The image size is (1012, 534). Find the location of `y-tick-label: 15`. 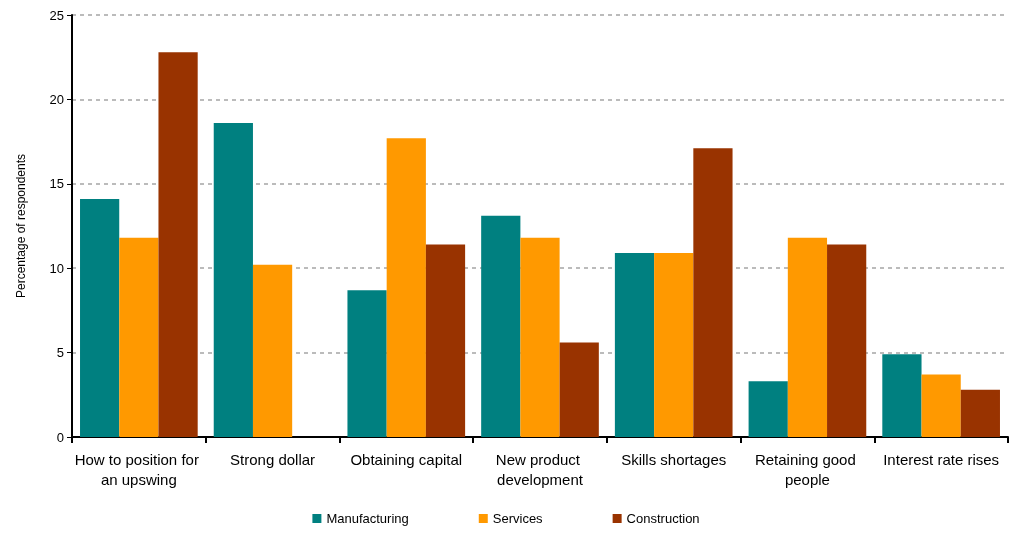

y-tick-label: 15 is located at coordinates (56, 184).